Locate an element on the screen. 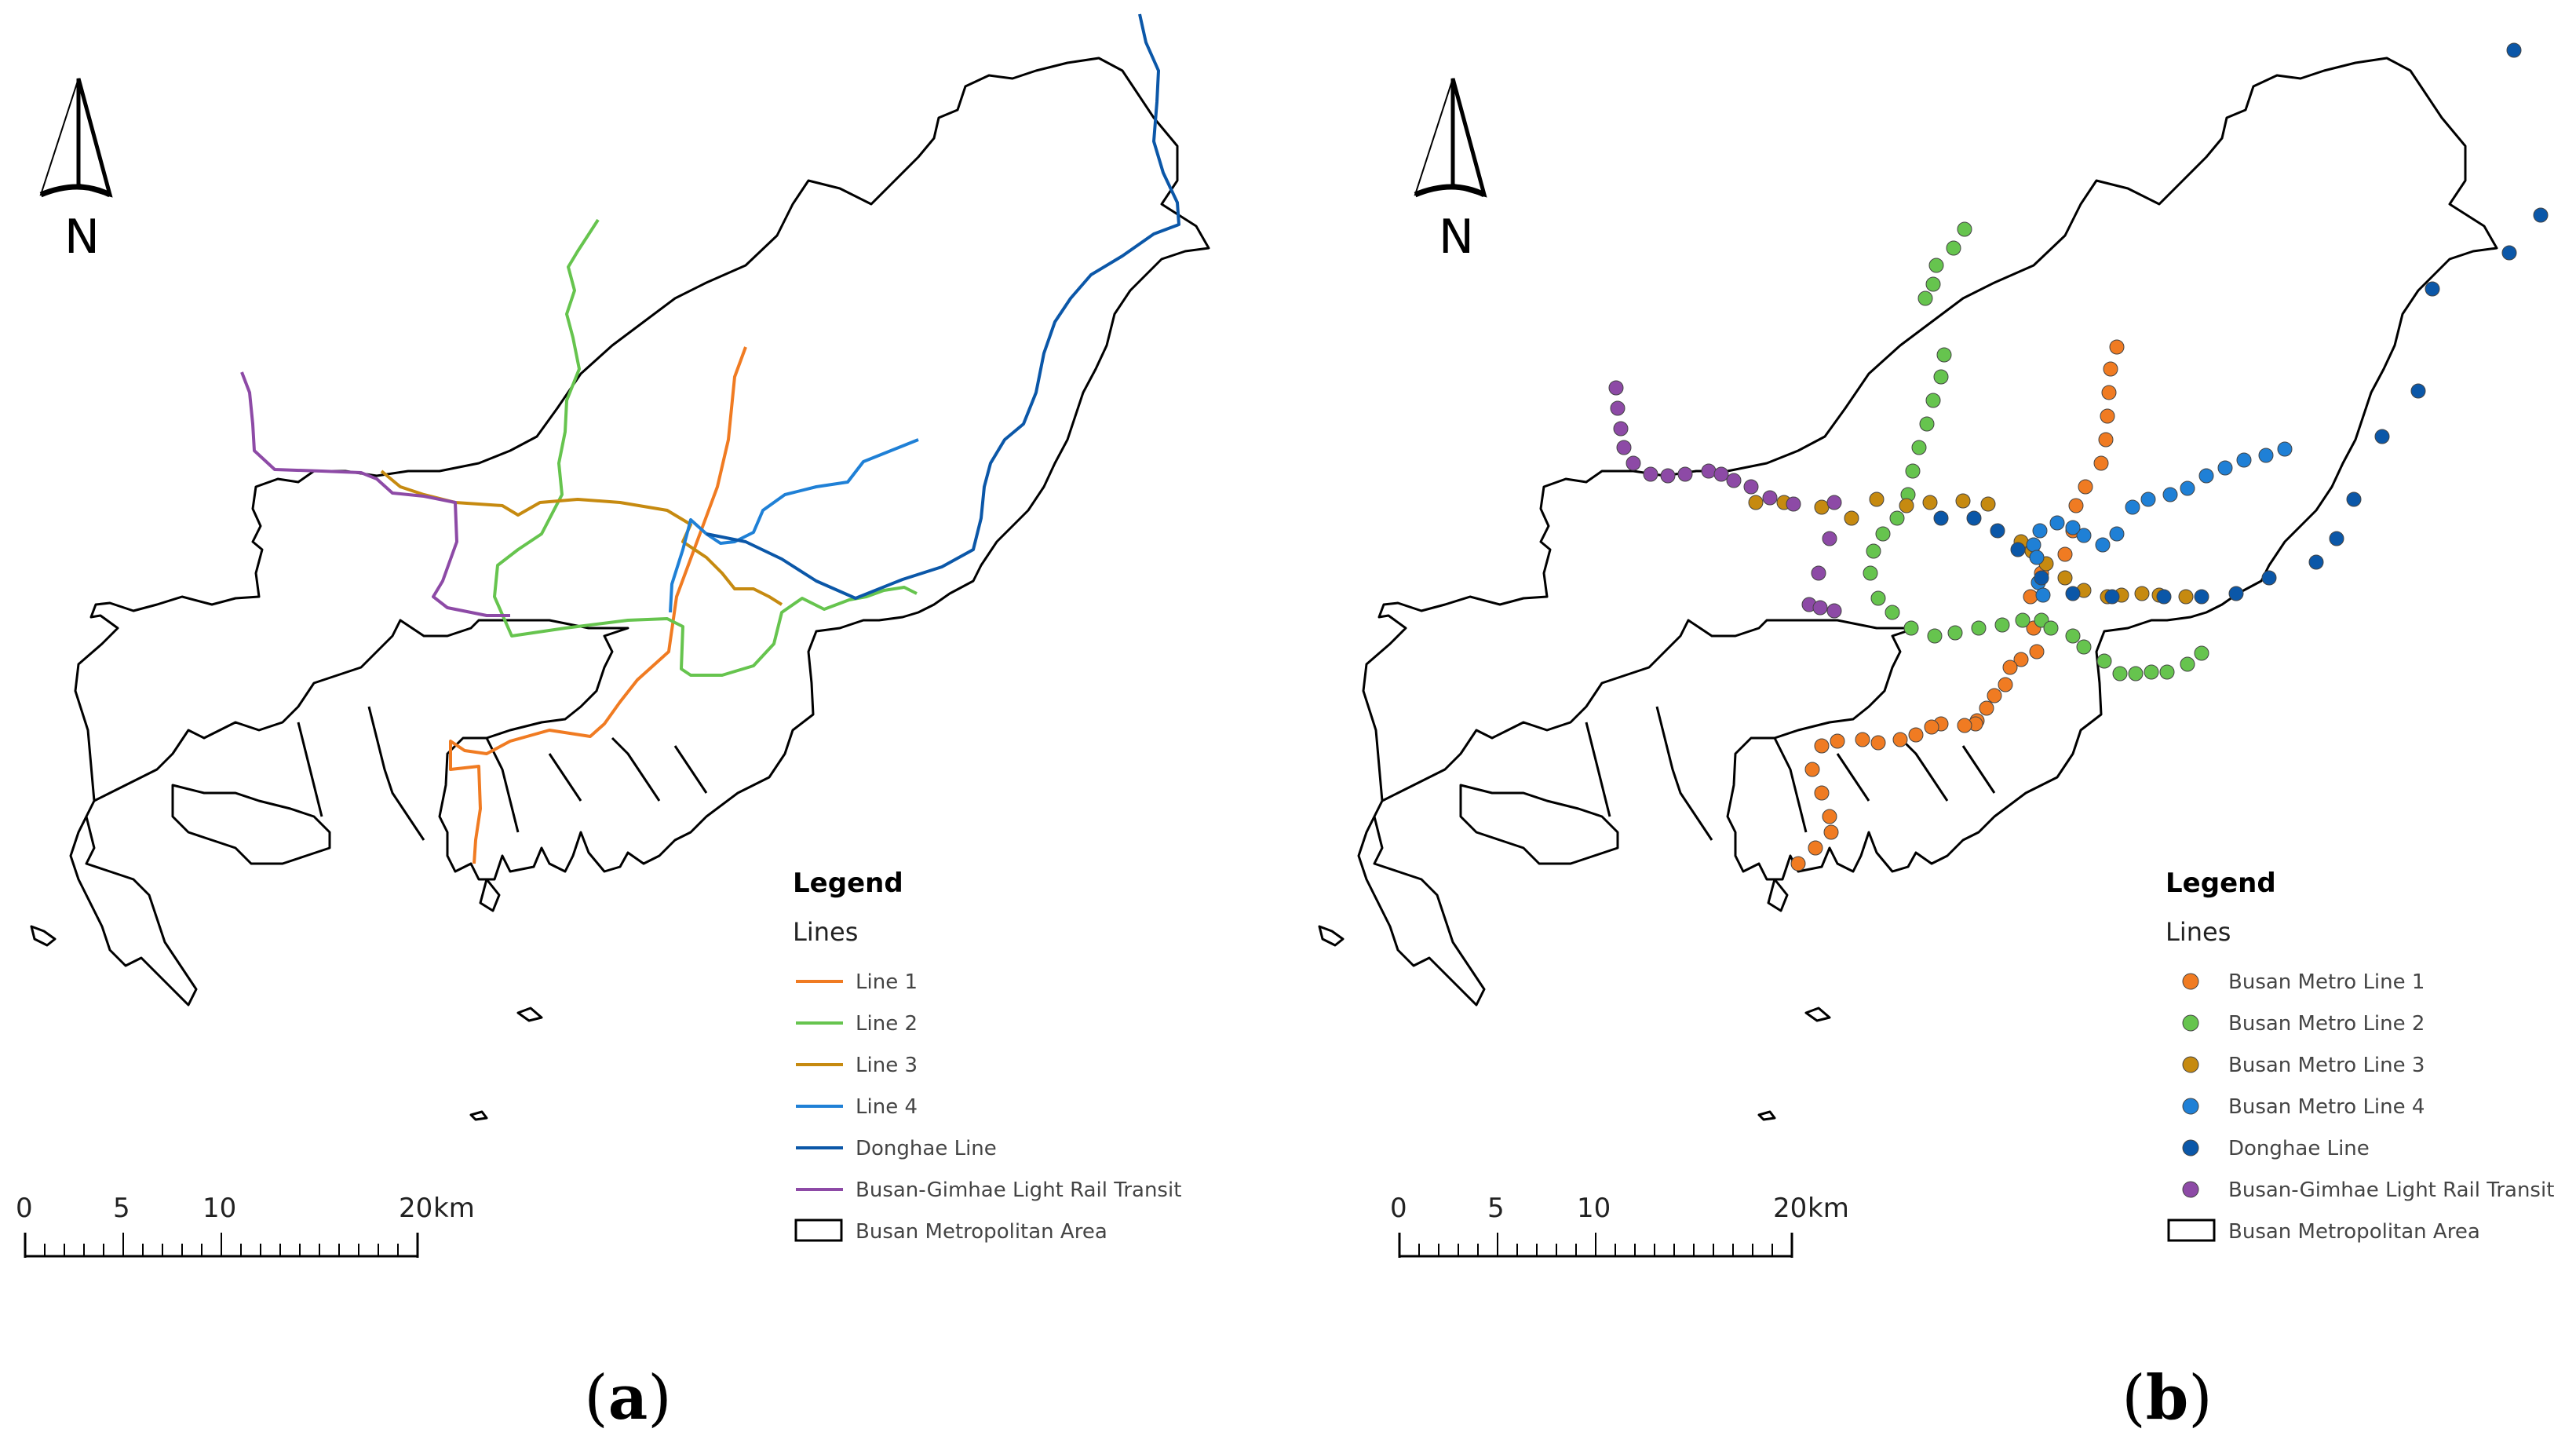 This screenshot has height=1436, width=2576. line-1-path is located at coordinates (598, 605).